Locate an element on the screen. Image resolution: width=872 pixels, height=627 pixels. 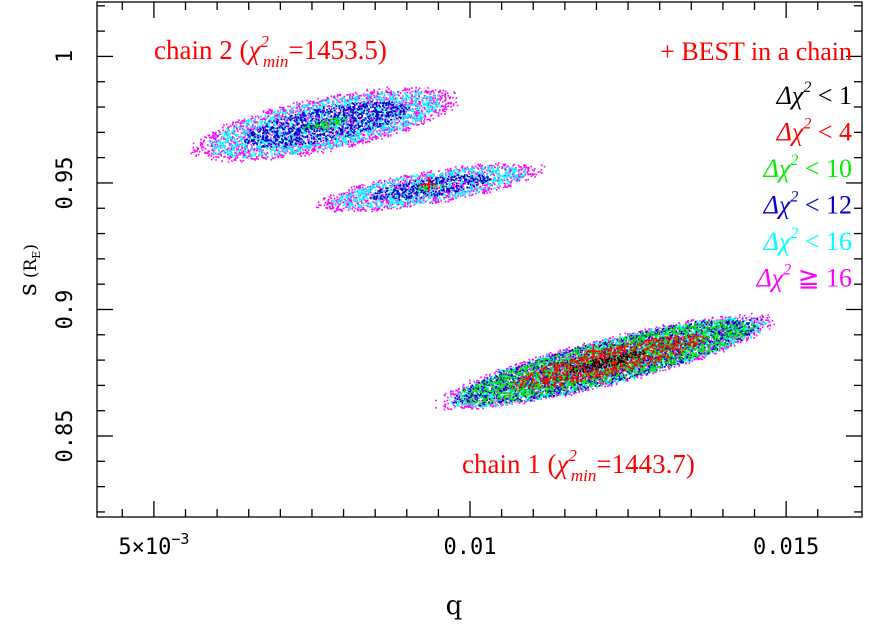
legend-threshold: < 4 is located at coordinates (831, 132).